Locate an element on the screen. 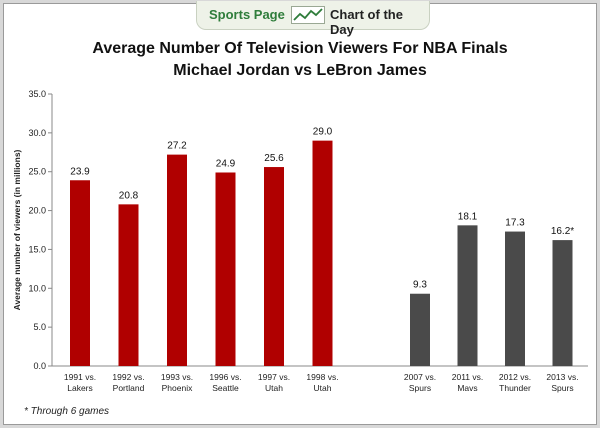  chart-subtitle: Michael Jordan vs LeBron James is located at coordinates (300, 70).